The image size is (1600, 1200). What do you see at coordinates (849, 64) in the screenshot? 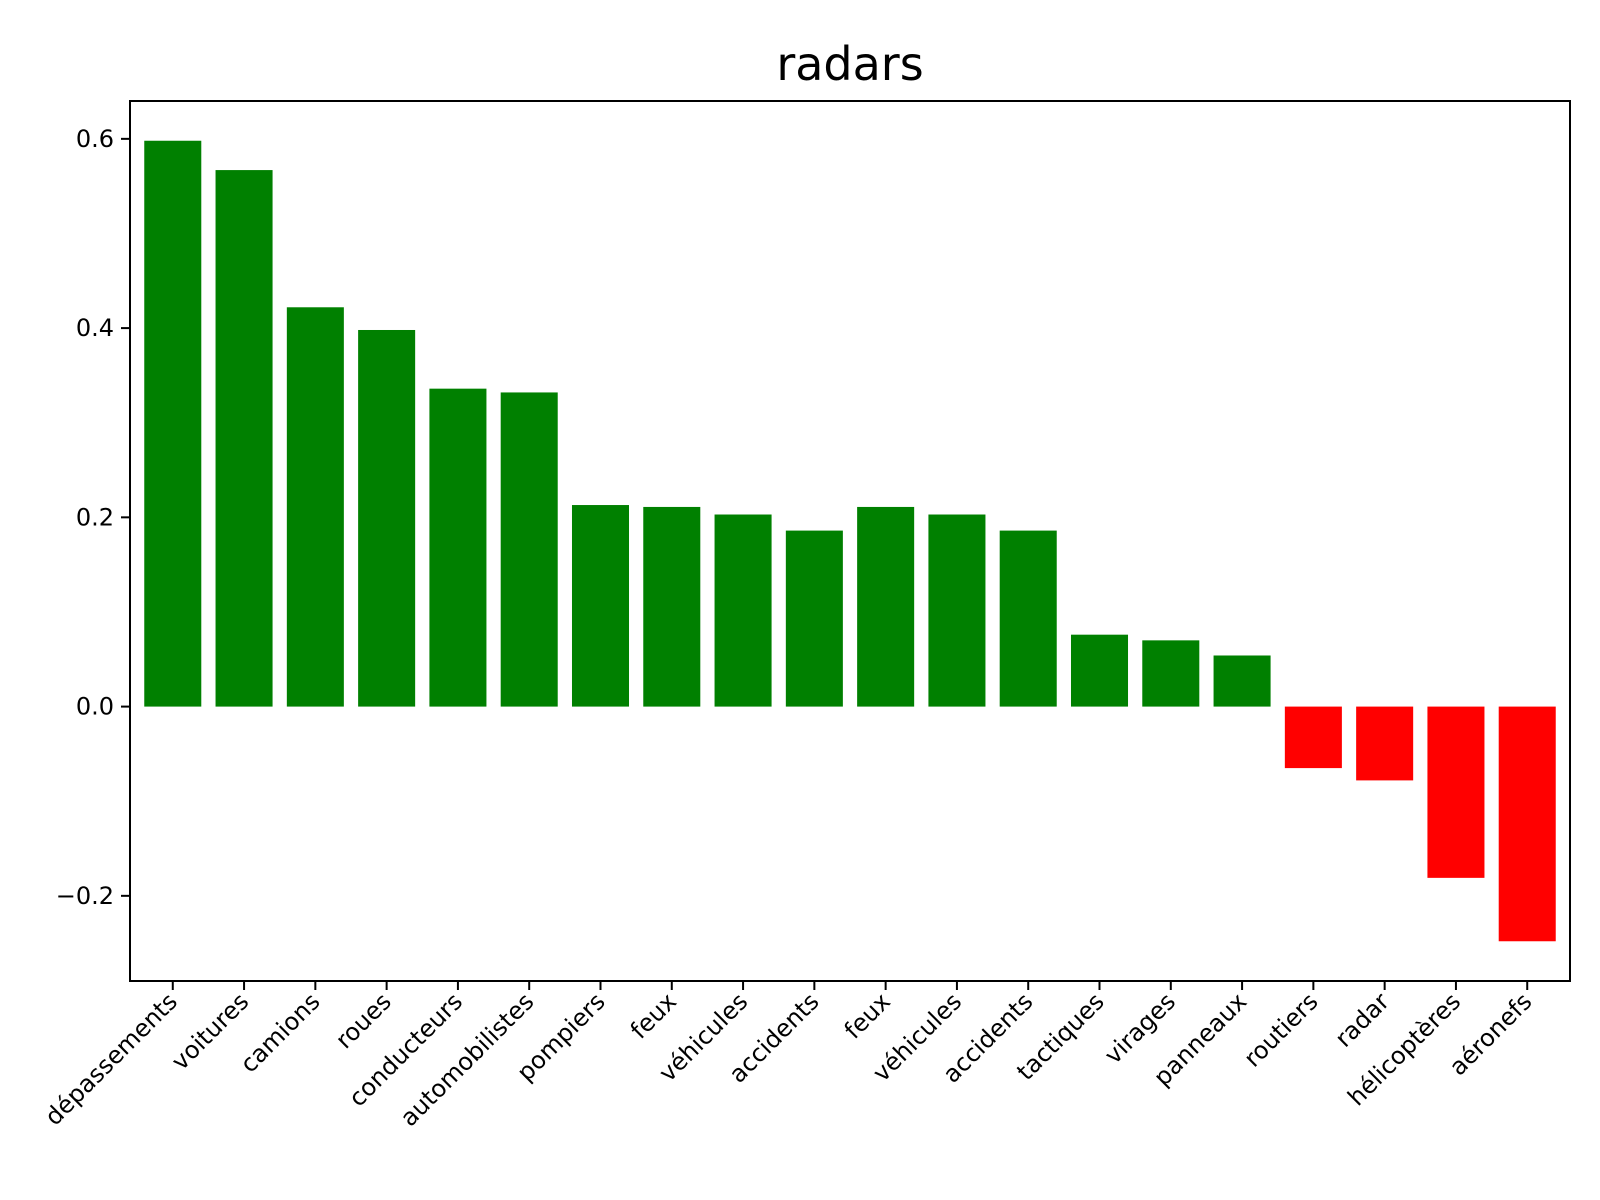
I see `chart-title: radars` at bounding box center [849, 64].